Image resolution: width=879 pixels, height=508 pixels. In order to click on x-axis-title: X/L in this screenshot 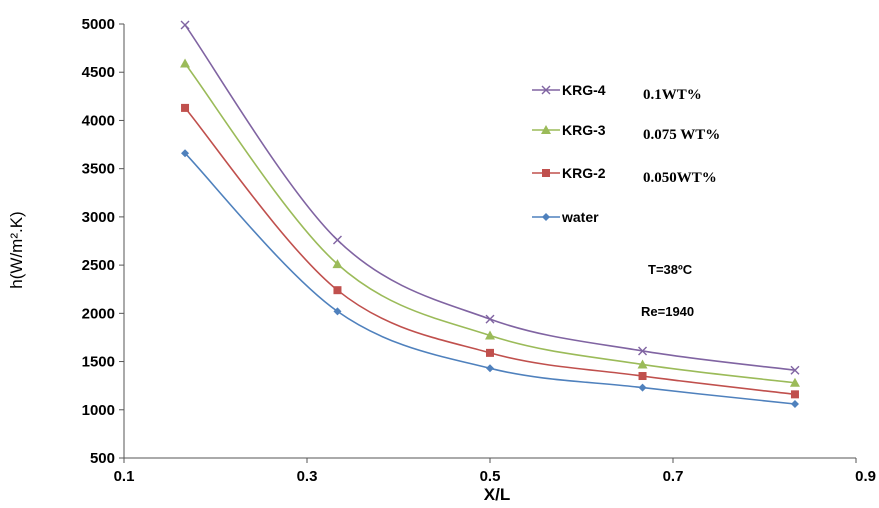, I will do `click(497, 494)`.